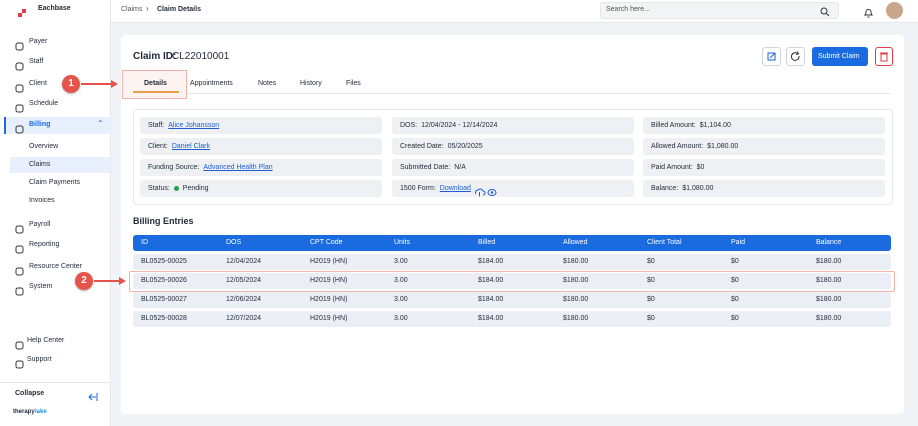 The image size is (918, 426). I want to click on tab: Files, so click(353, 83).